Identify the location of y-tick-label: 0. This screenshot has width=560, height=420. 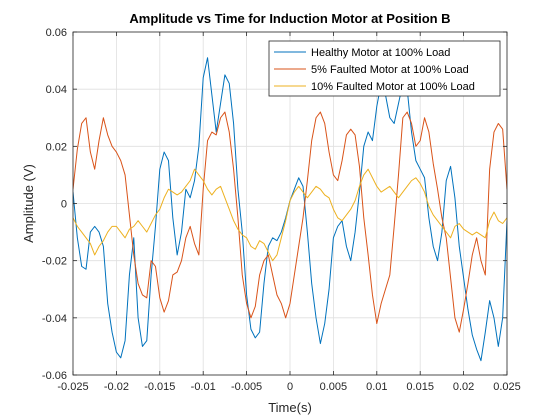
(64, 205).